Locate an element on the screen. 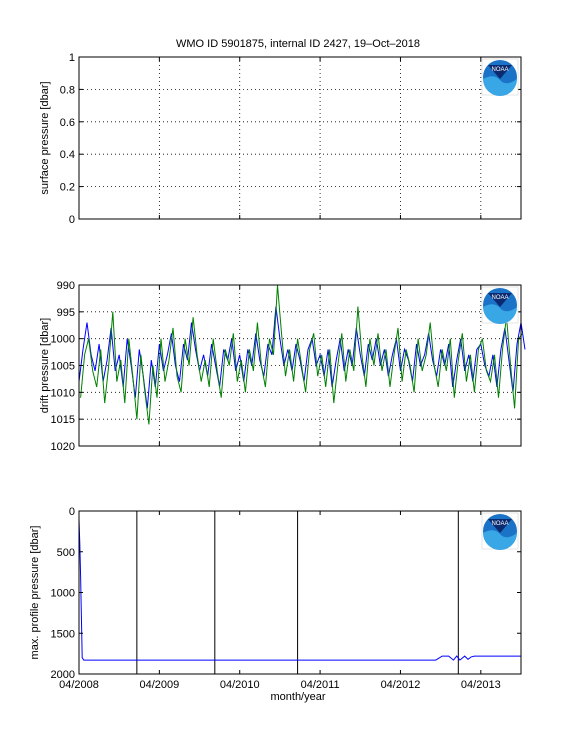  y-tick-label: 1 is located at coordinates (72, 58).